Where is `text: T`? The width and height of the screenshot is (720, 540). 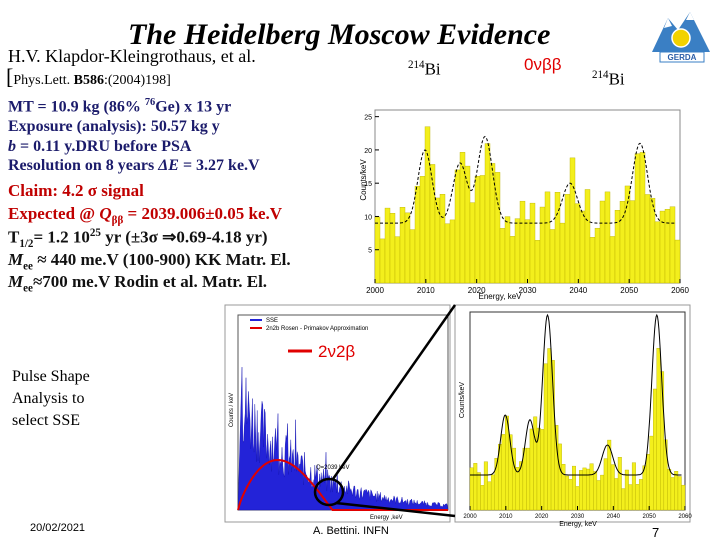
text: T is located at coordinates (14, 237).